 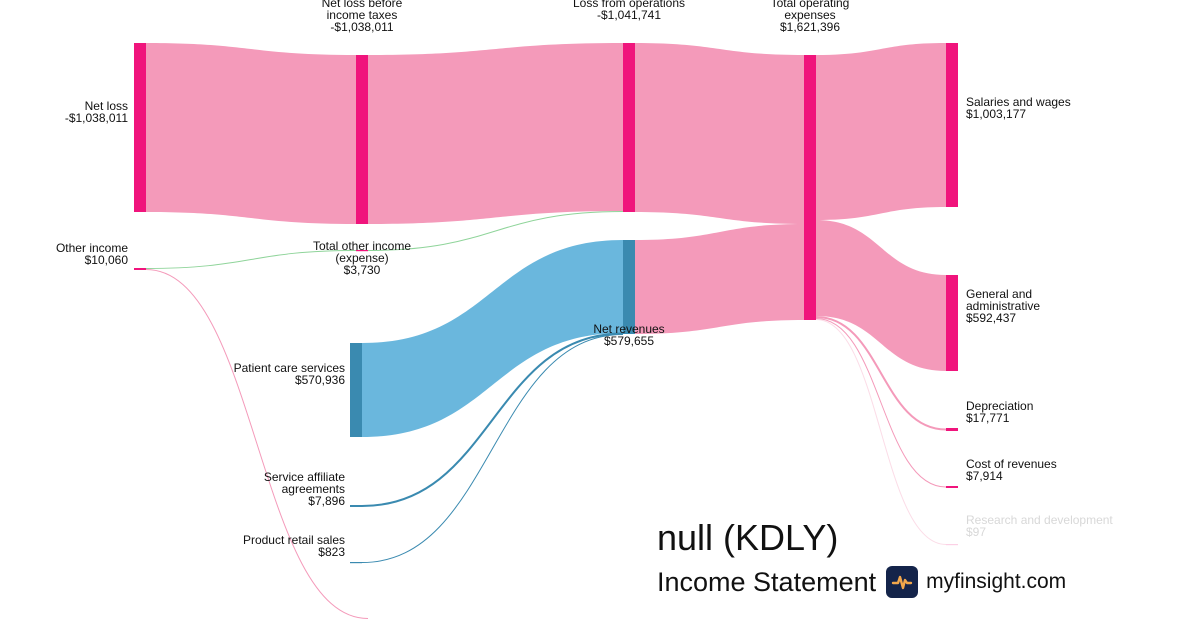 What do you see at coordinates (492, 419) in the screenshot?
I see `sankey-link-service_affiliate-to-net_revenues` at bounding box center [492, 419].